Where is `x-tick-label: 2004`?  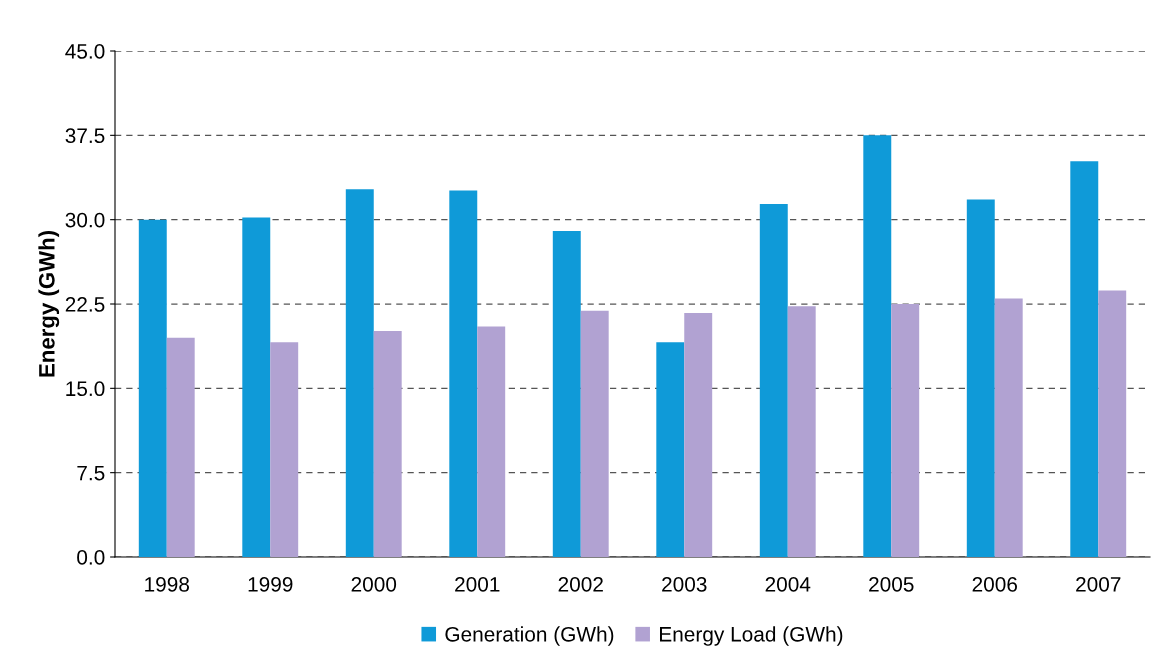
x-tick-label: 2004 is located at coordinates (788, 584).